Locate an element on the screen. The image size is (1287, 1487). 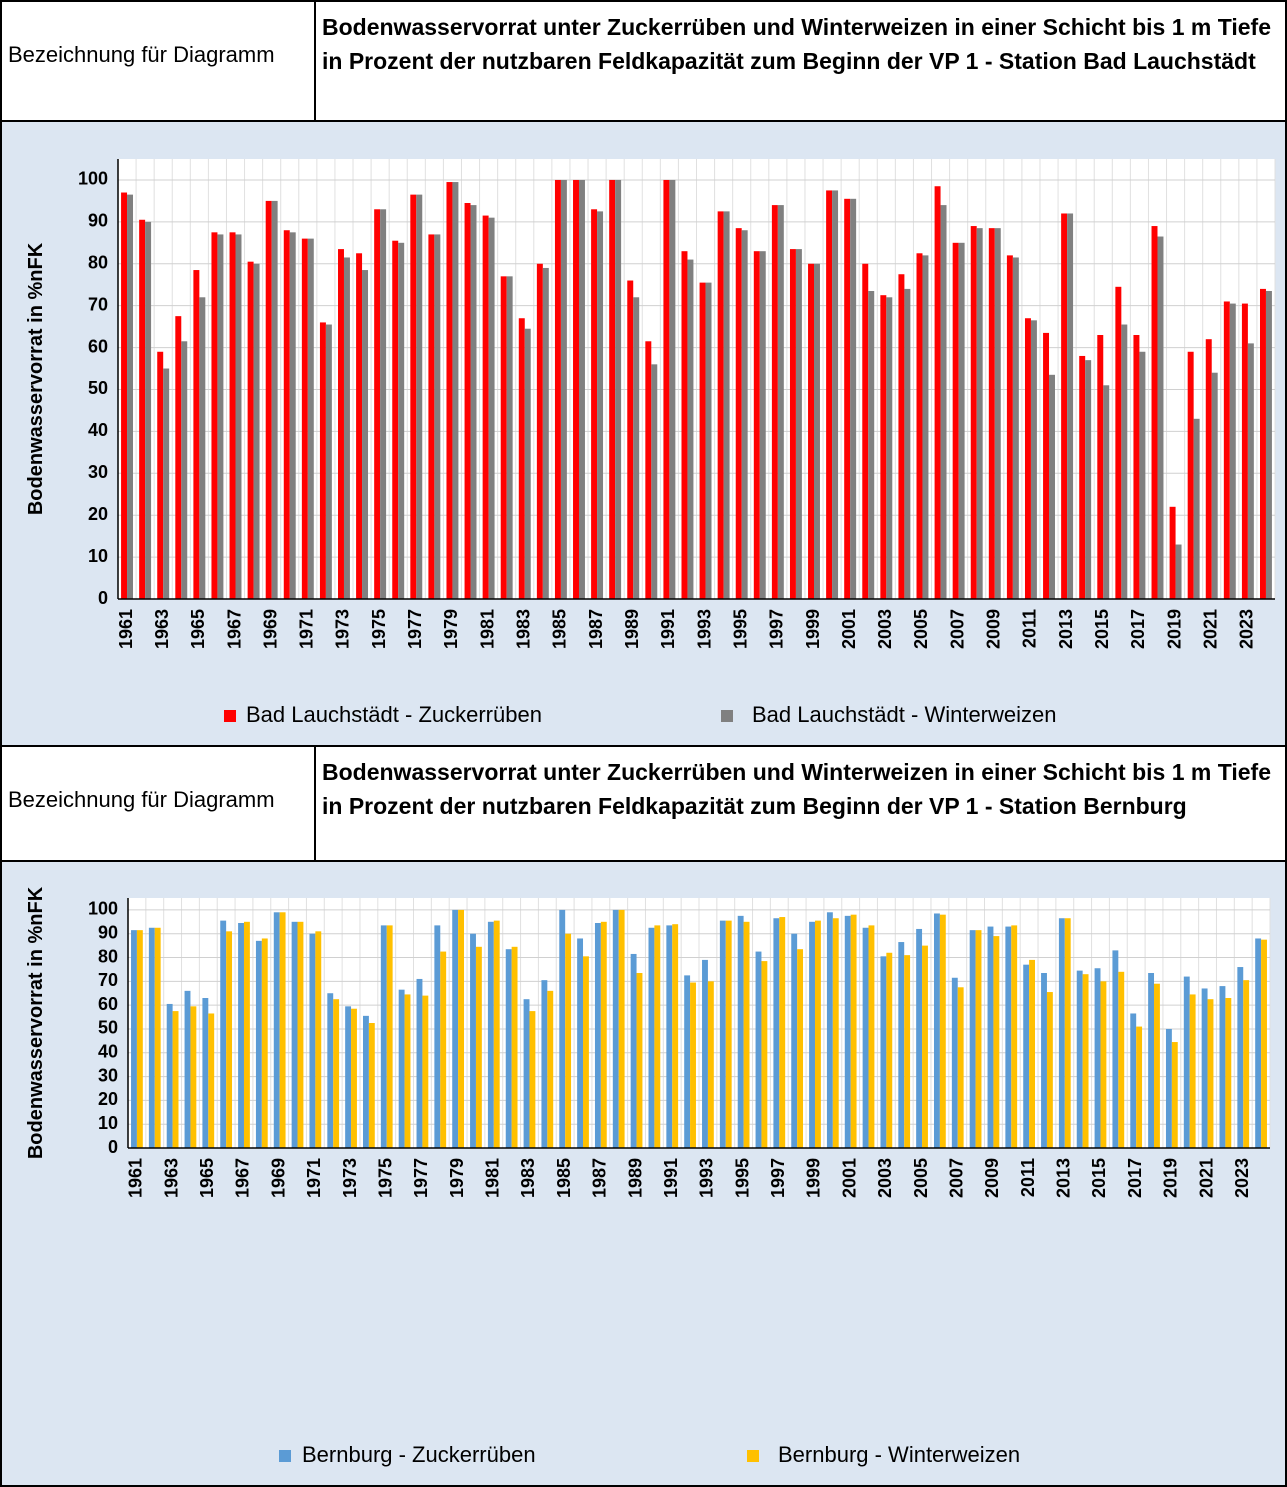
x-tick-label: 2009 is located at coordinates (994, 629).